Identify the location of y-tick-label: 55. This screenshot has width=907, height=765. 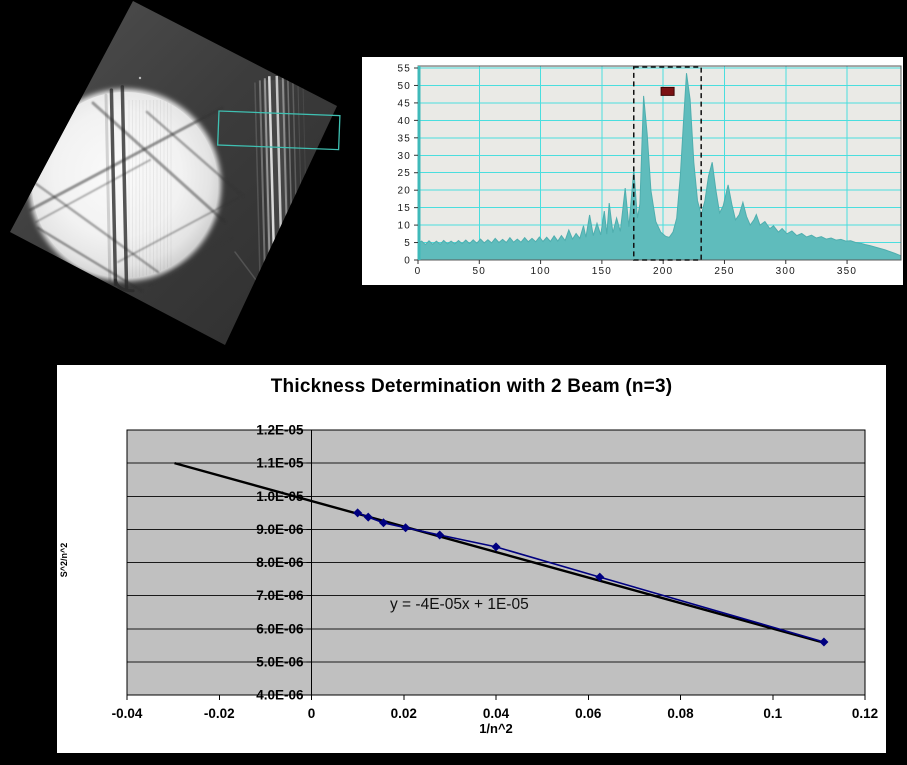
(404, 69).